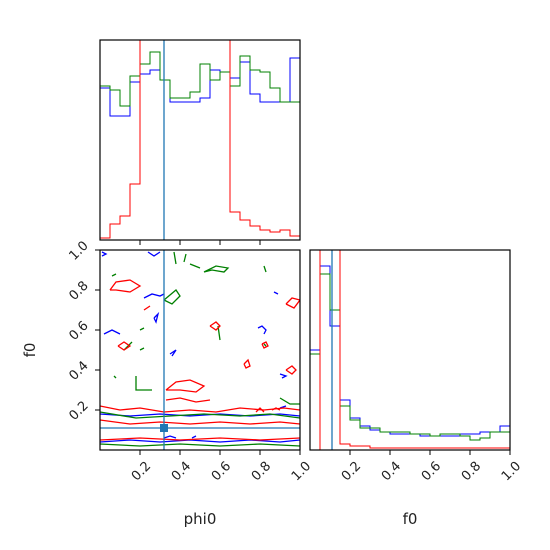  What do you see at coordinates (30, 350) in the screenshot?
I see `y-axis-label-f0: f0` at bounding box center [30, 350].